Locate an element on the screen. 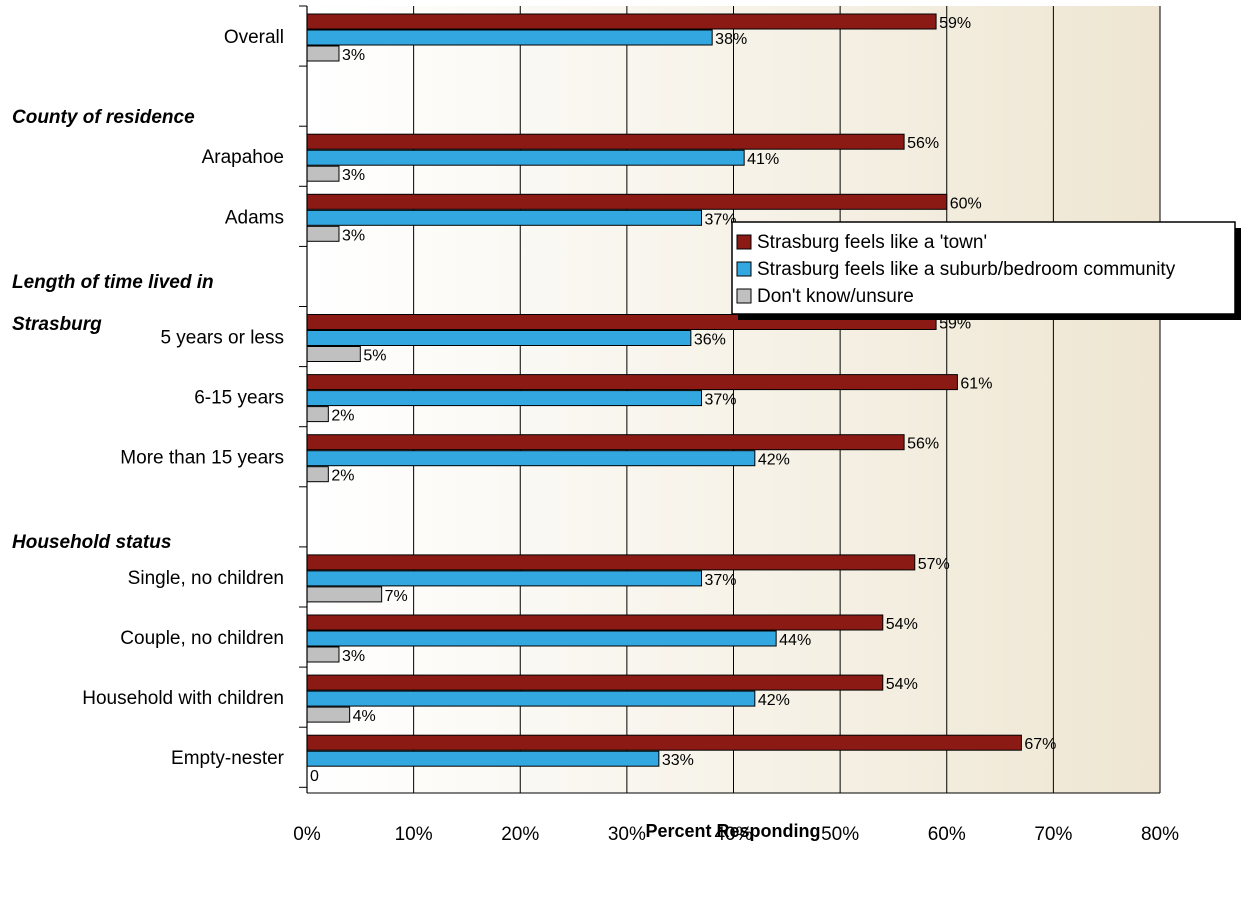 This screenshot has width=1241, height=901. x-tick-label: 30% is located at coordinates (627, 834).